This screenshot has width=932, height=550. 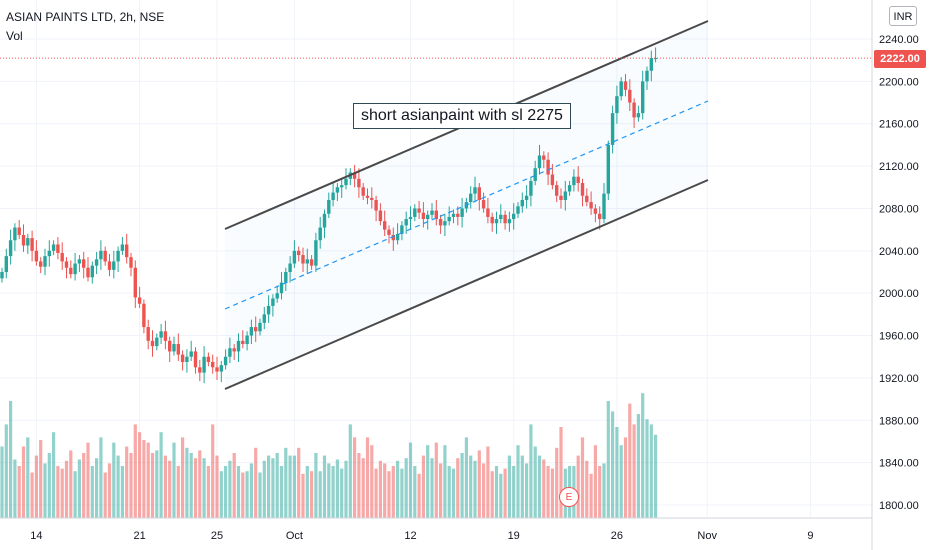 I want to click on earnings-marker: E, so click(x=569, y=497).